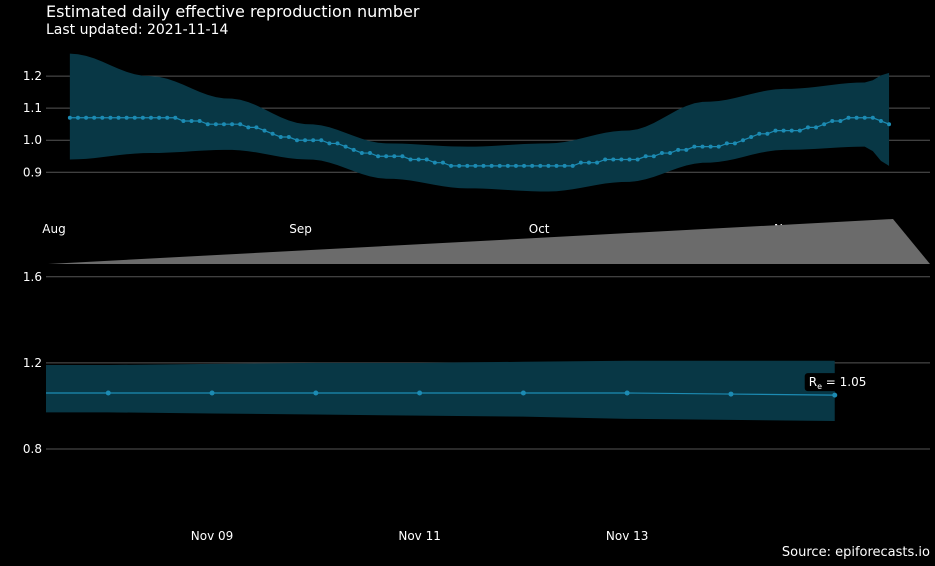 The height and width of the screenshot is (566, 935). Describe the element at coordinates (300, 229) in the screenshot. I see `x-tick-label: Sep` at that location.